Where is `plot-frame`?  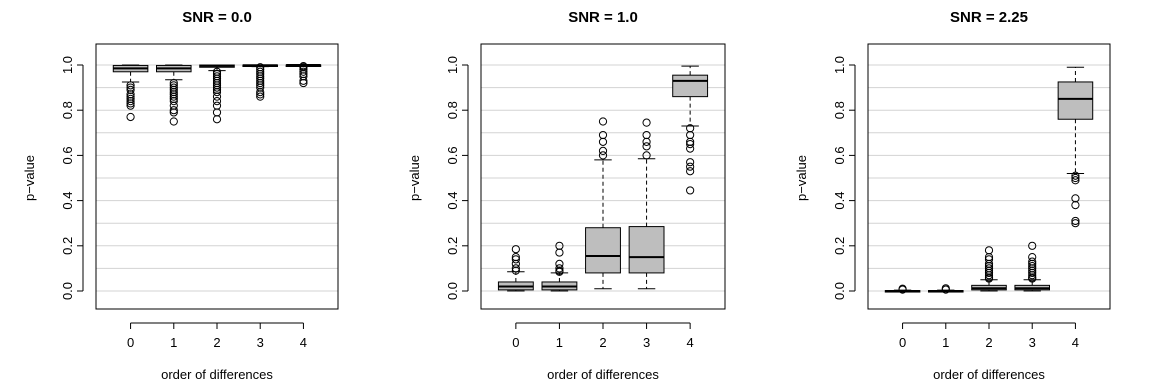 plot-frame is located at coordinates (603, 176).